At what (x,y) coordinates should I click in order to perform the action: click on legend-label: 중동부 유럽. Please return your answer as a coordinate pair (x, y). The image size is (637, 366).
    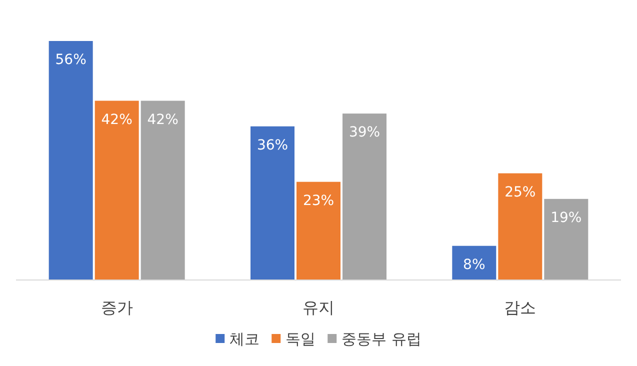
    Looking at the image, I should click on (382, 339).